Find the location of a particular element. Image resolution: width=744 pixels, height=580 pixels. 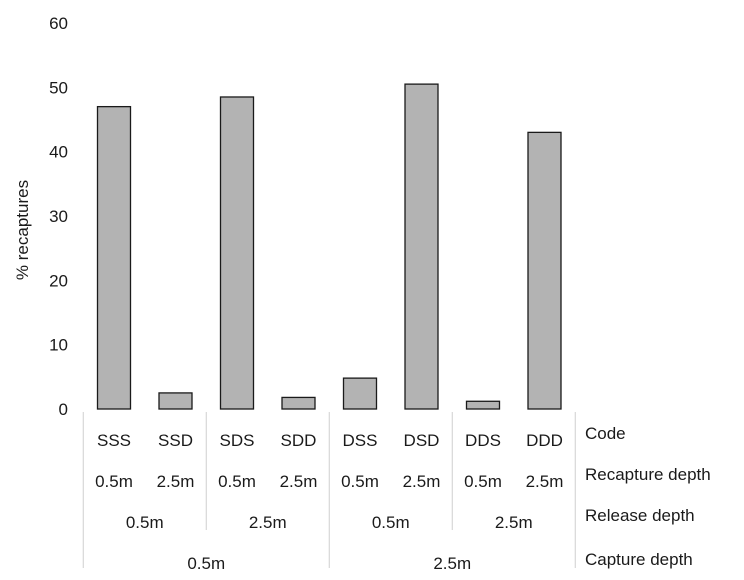

bar-ddd is located at coordinates (544, 270).